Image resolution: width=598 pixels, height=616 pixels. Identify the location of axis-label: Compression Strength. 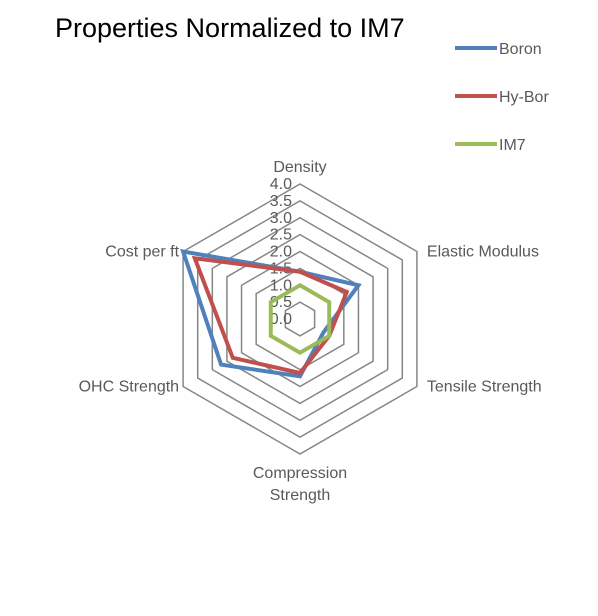
(300, 484).